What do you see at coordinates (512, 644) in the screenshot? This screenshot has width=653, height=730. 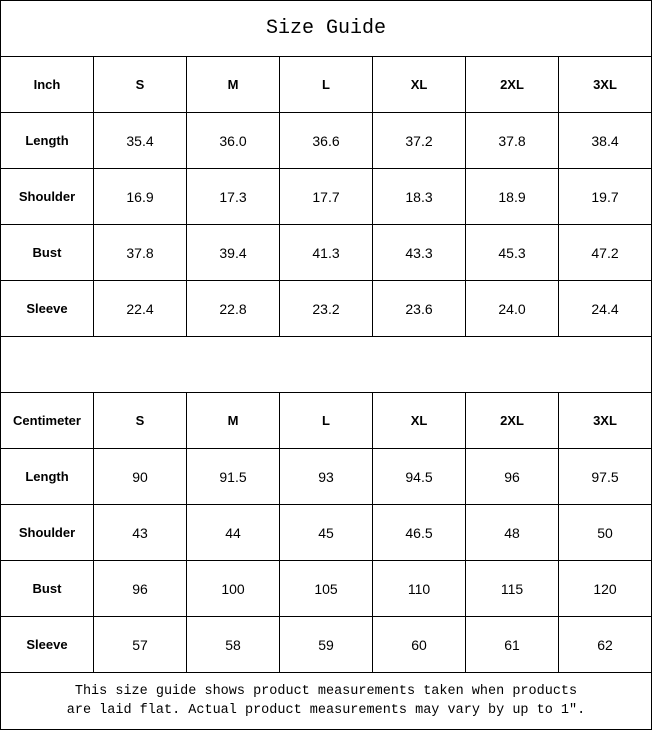 I see `value-cell: 61` at bounding box center [512, 644].